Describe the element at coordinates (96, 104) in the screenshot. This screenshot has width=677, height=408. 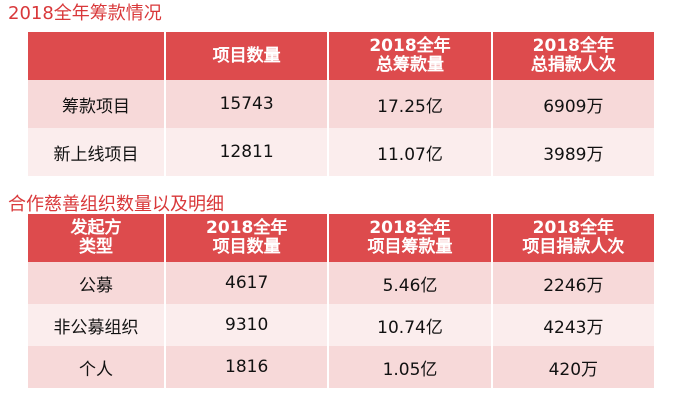
I see `row-label: 筹款项目` at that location.